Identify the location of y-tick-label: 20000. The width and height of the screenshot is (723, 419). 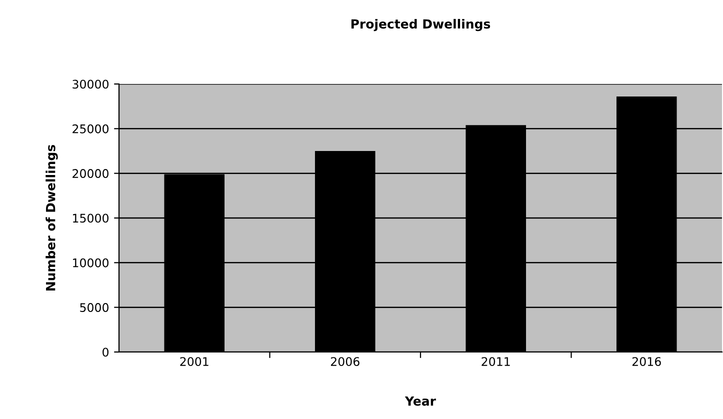
(90, 173).